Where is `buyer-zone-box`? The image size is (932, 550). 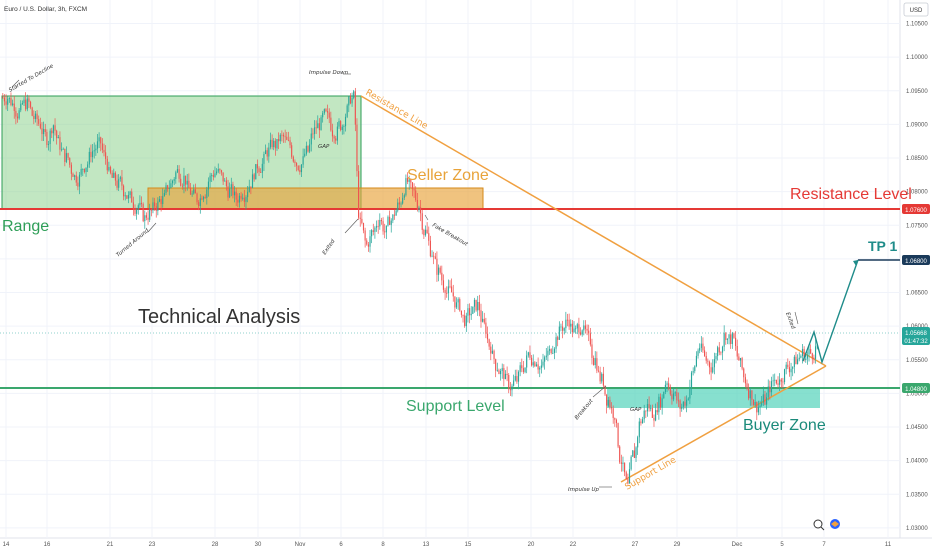 buyer-zone-box is located at coordinates (713, 398).